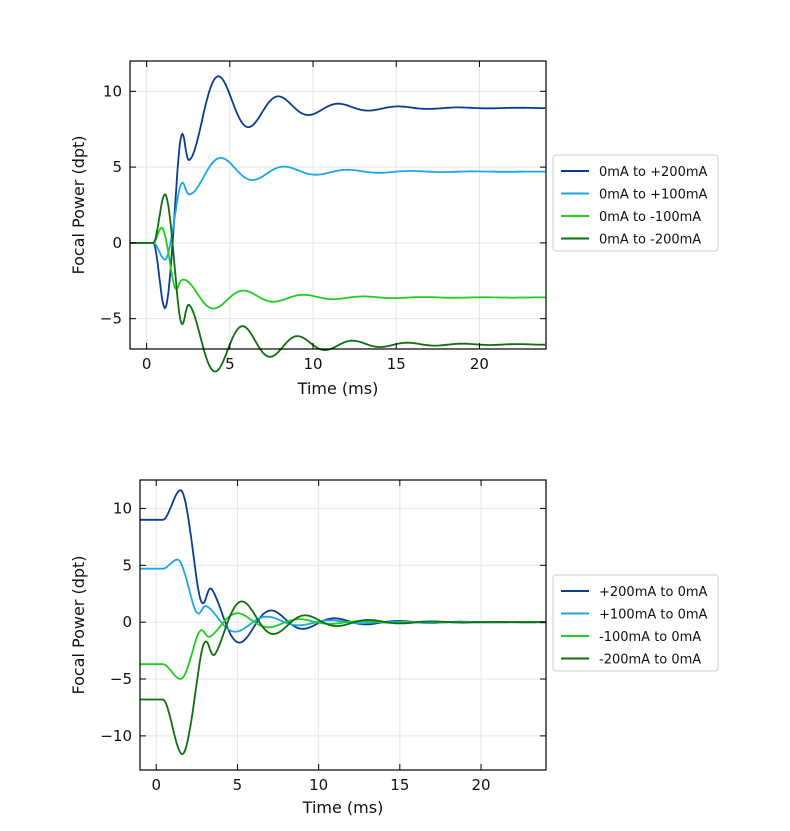 The height and width of the screenshot is (831, 790). What do you see at coordinates (653, 195) in the screenshot?
I see `legend-label: 0mA to +100mA` at bounding box center [653, 195].